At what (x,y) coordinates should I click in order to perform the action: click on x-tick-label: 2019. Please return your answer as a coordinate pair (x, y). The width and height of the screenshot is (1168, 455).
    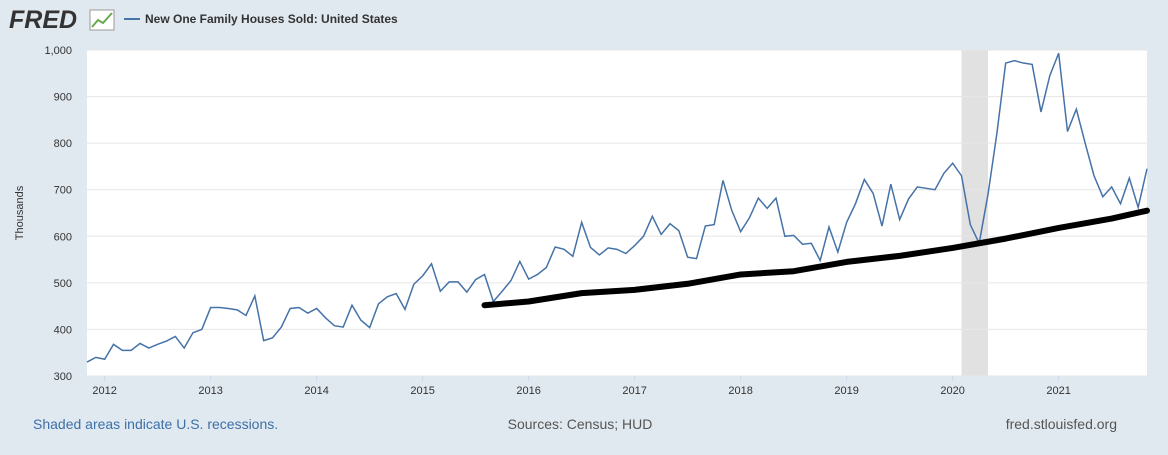
    Looking at the image, I should click on (846, 391).